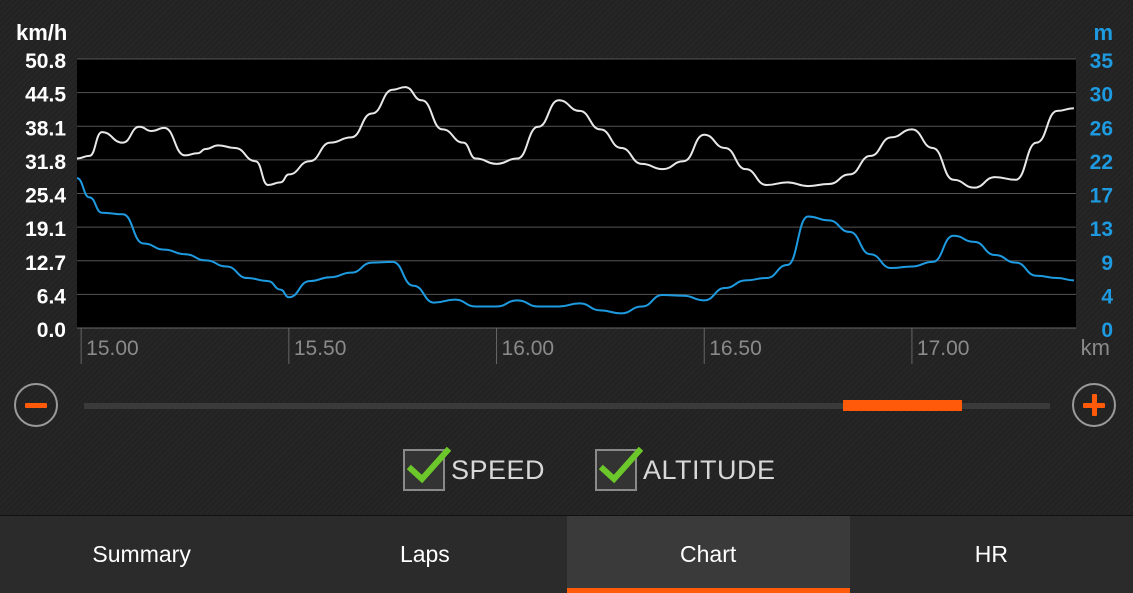  Describe the element at coordinates (45, 95) in the screenshot. I see `left-tick-label: 44.5` at that location.